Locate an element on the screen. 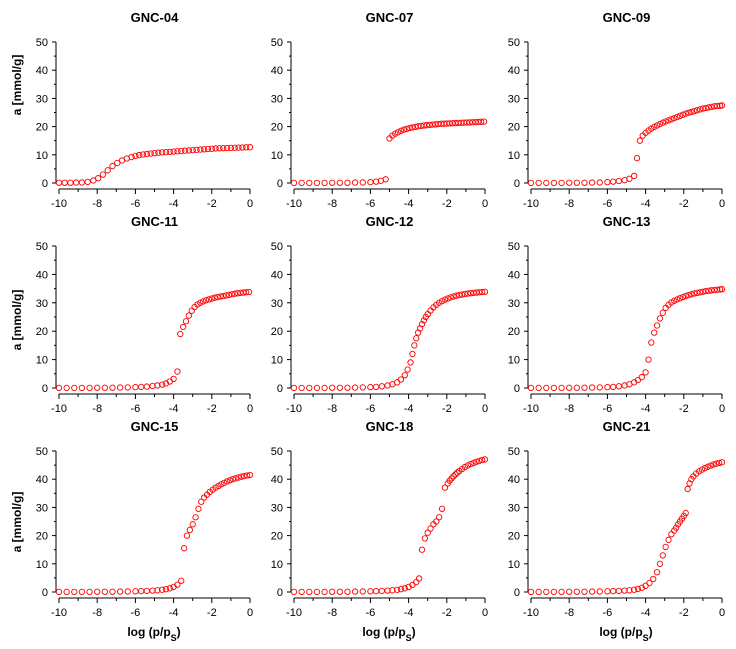  panel-title: GNC-09 is located at coordinates (627, 17).